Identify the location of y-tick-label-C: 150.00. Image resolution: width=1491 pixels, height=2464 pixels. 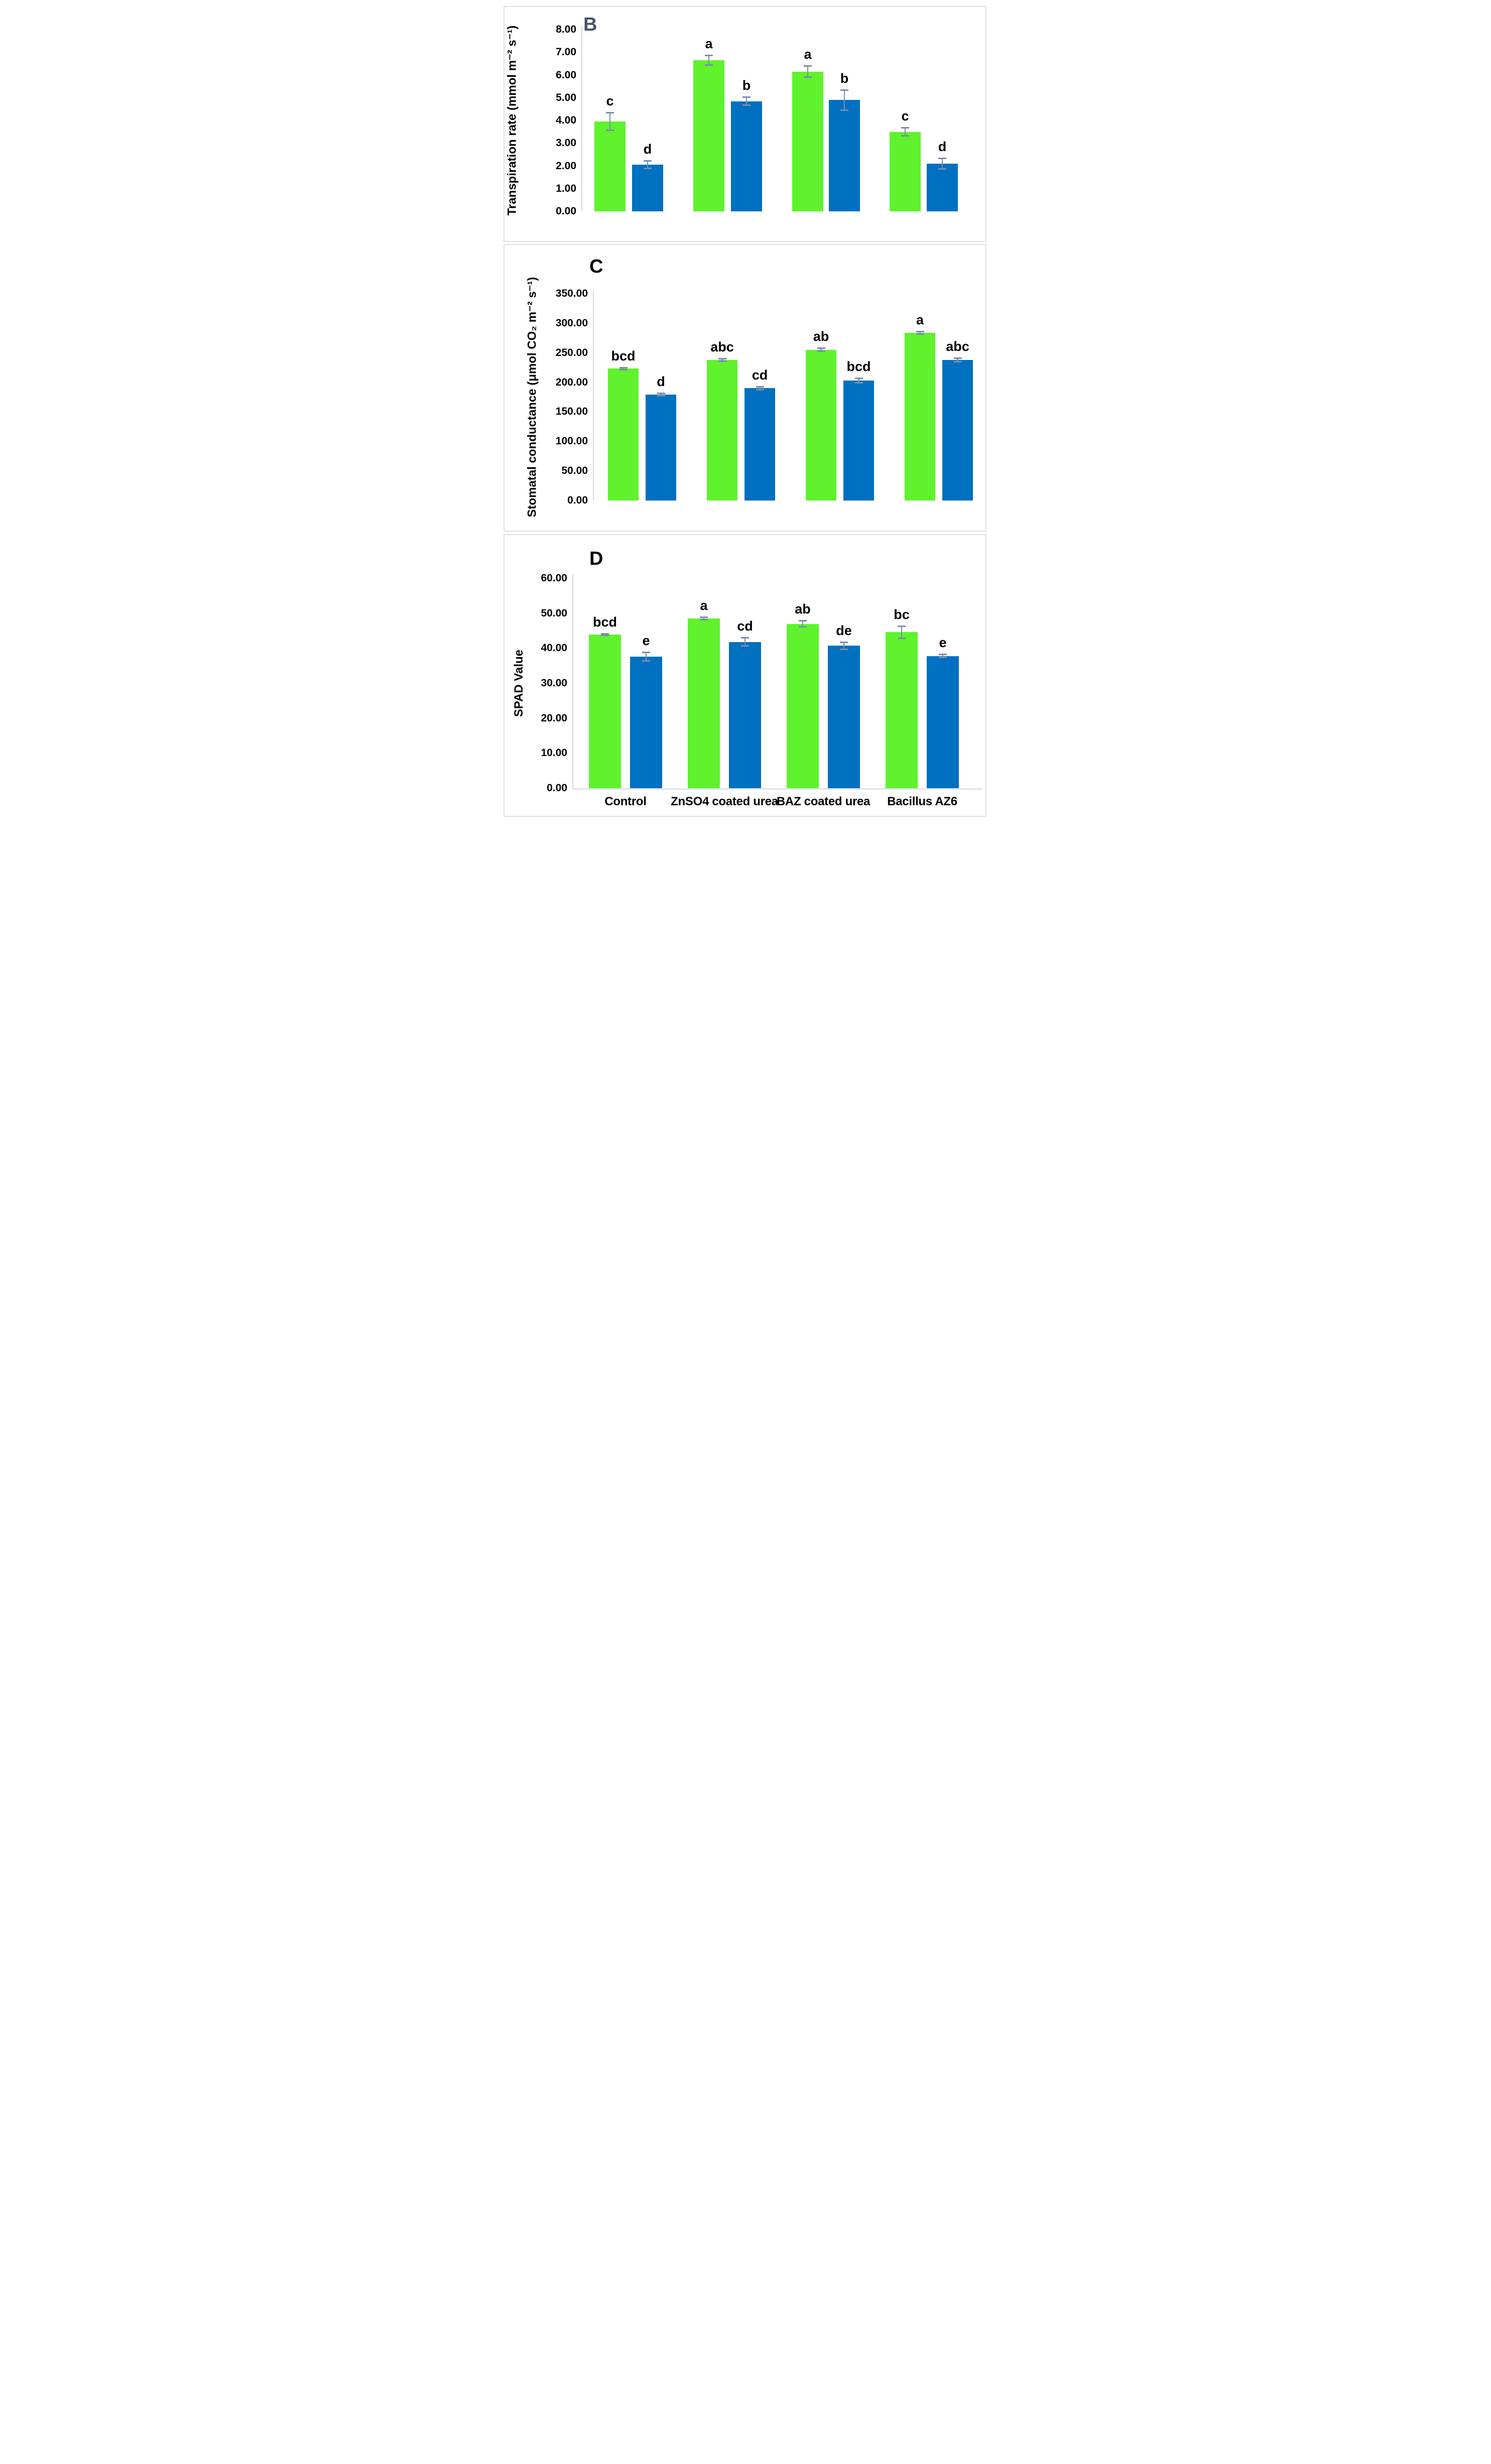
(571, 412).